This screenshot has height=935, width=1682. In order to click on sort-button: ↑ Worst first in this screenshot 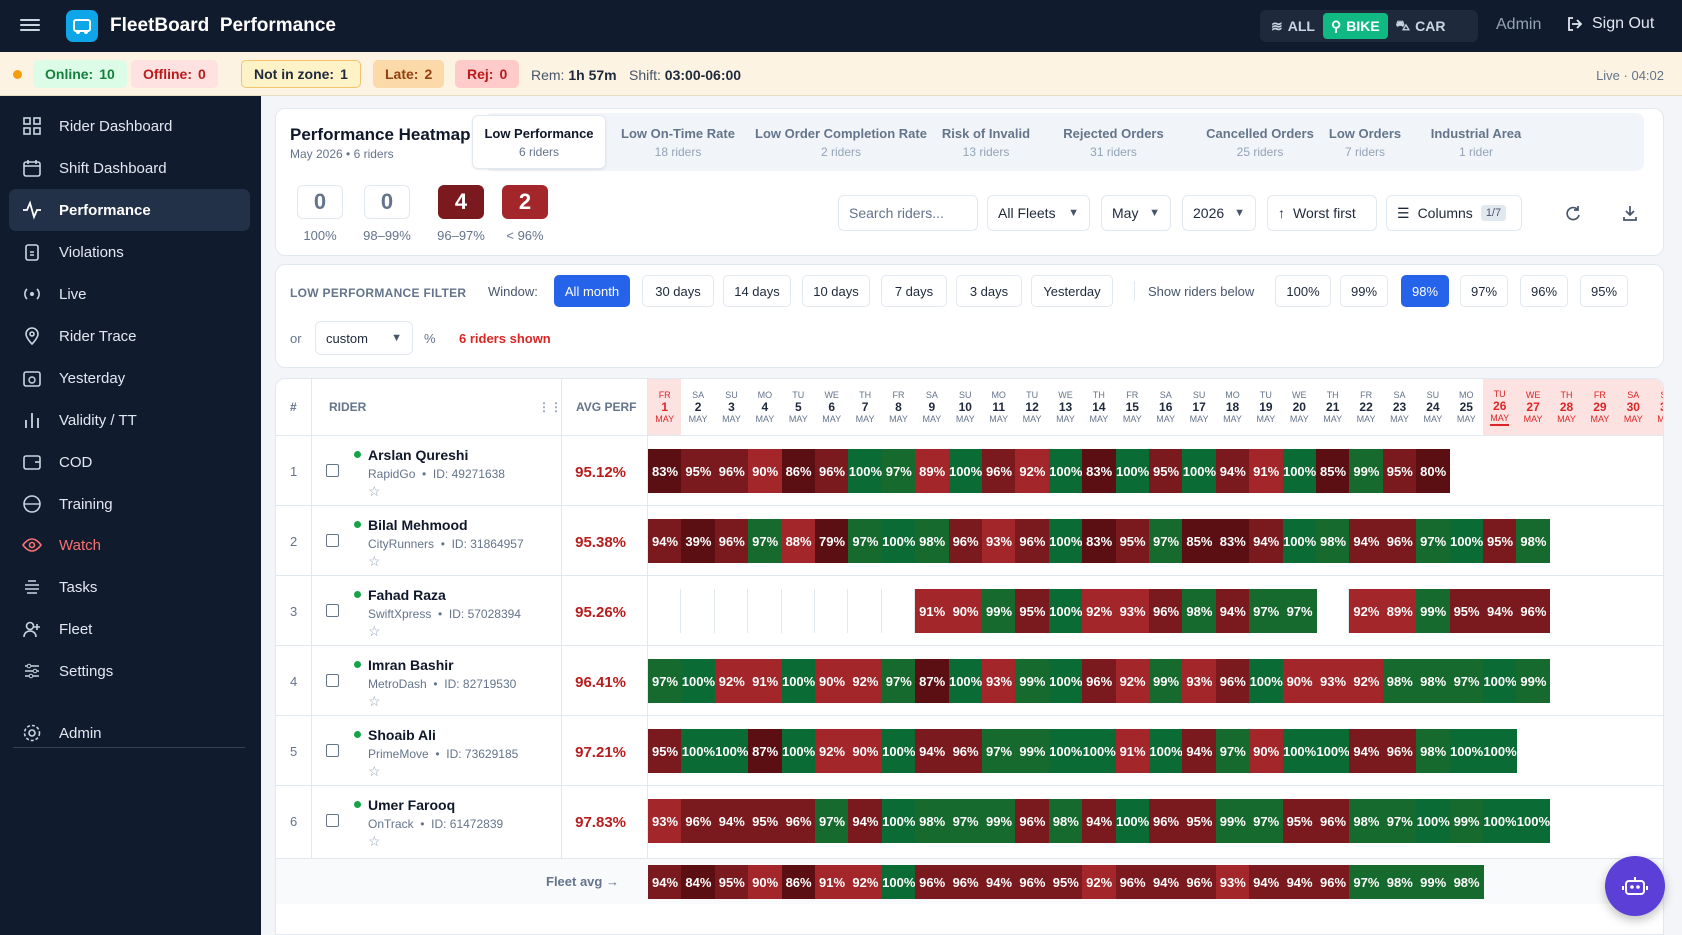, I will do `click(1322, 213)`.